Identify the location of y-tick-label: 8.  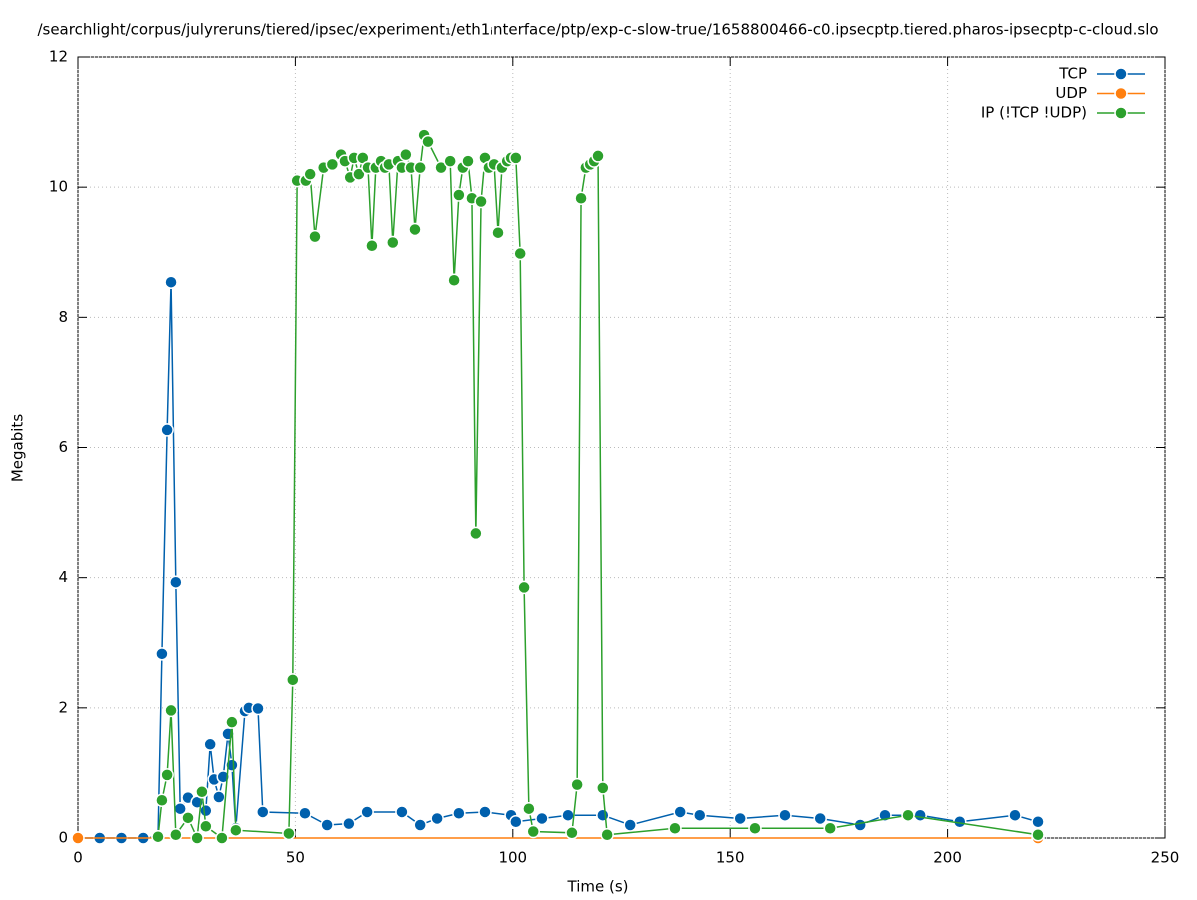
(63, 317).